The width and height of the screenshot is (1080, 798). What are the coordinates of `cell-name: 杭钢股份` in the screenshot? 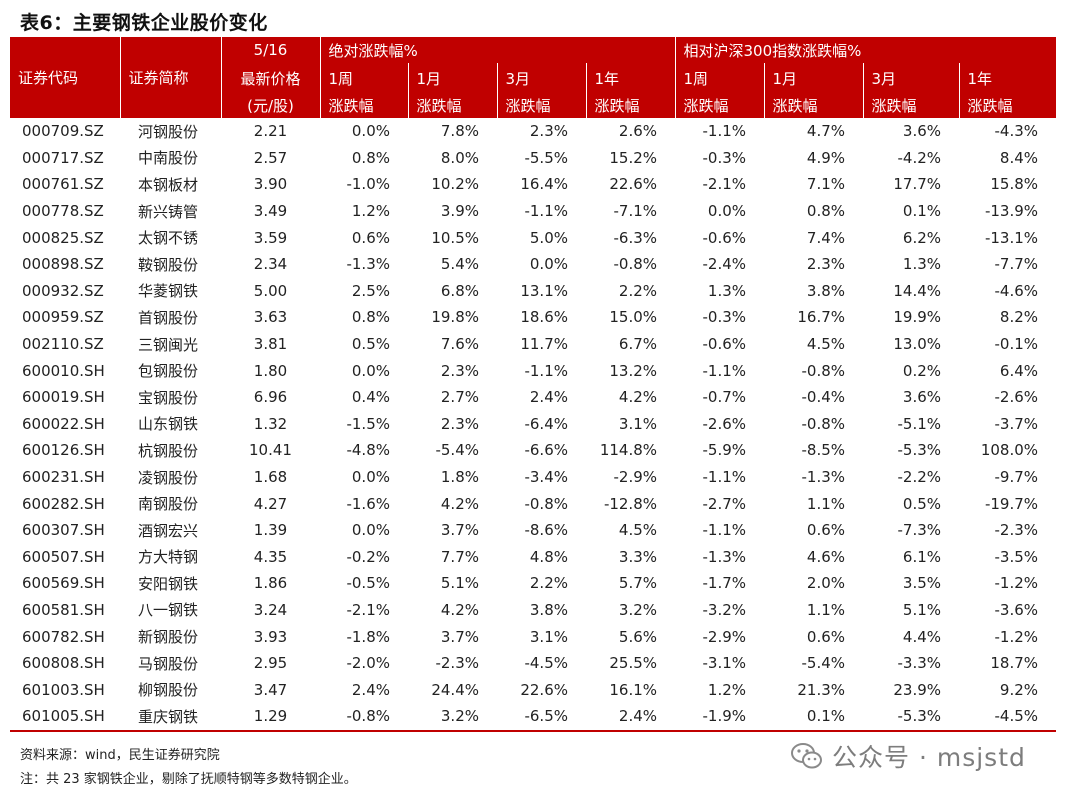 It's located at (168, 450).